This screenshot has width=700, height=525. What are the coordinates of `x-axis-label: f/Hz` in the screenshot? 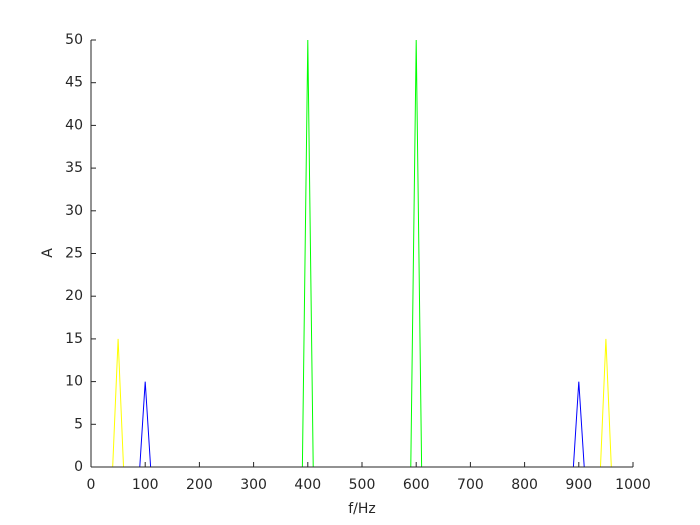 It's located at (362, 509).